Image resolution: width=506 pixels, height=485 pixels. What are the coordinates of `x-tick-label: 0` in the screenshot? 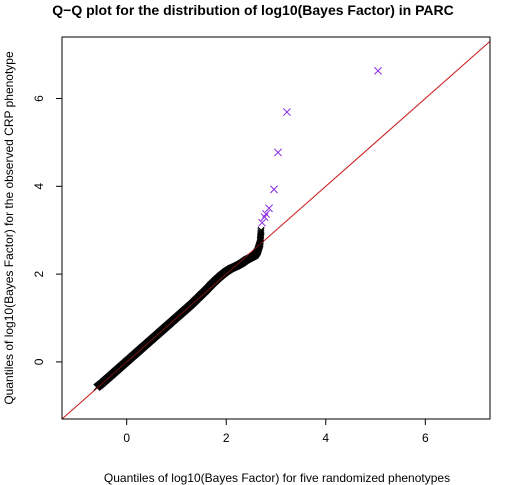 It's located at (126, 438).